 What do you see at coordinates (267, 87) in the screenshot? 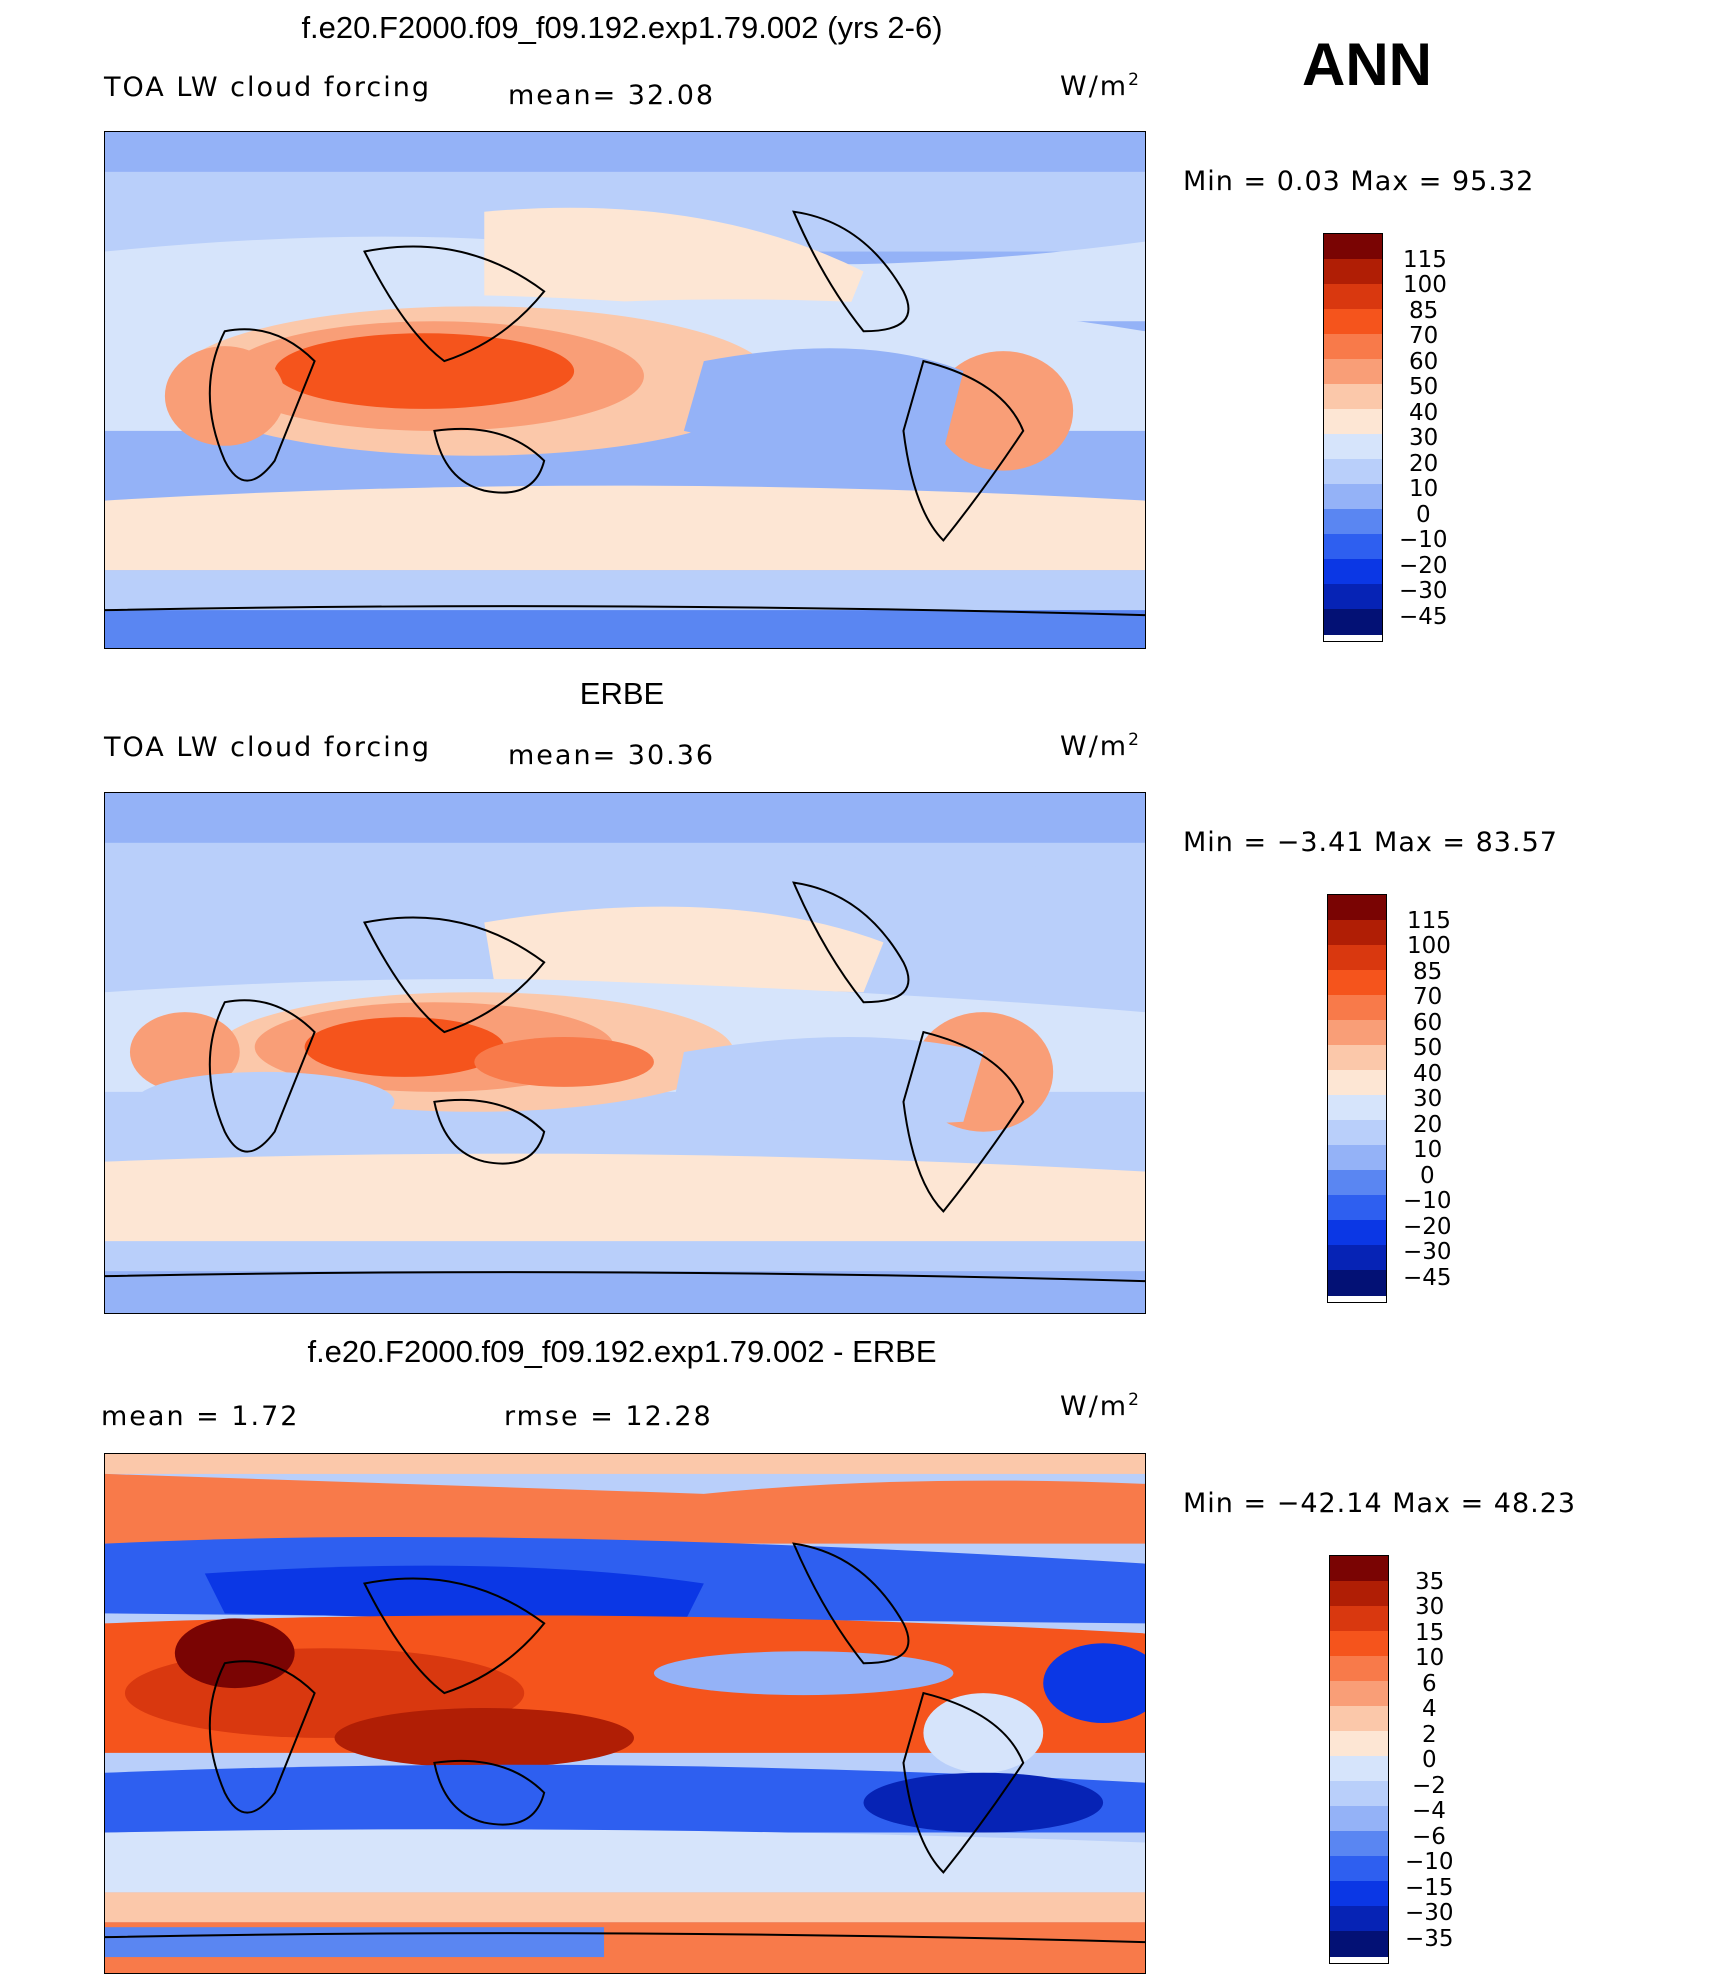
I see `panel1-variable-label: TOA LW cloud forcing` at bounding box center [267, 87].